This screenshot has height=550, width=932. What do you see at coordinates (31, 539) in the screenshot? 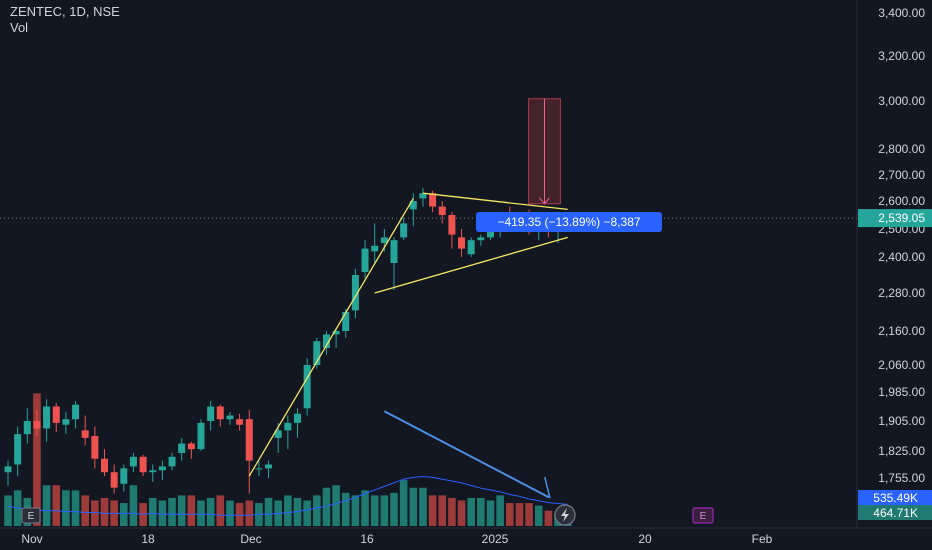
I see `time-tick-label: Nov` at bounding box center [31, 539].